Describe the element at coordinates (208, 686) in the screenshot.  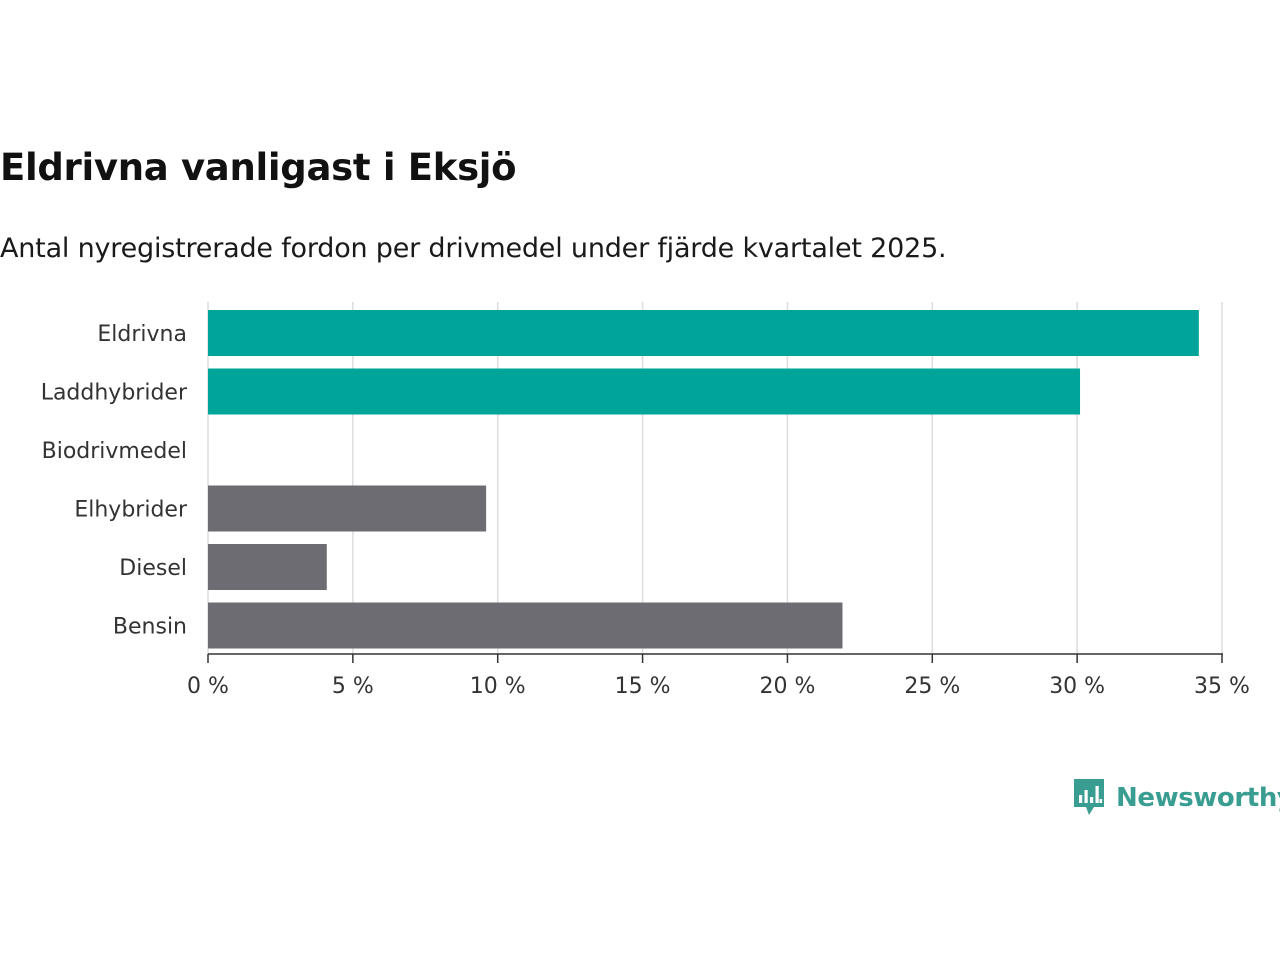
I see `x-tick-label: 0 %` at that location.